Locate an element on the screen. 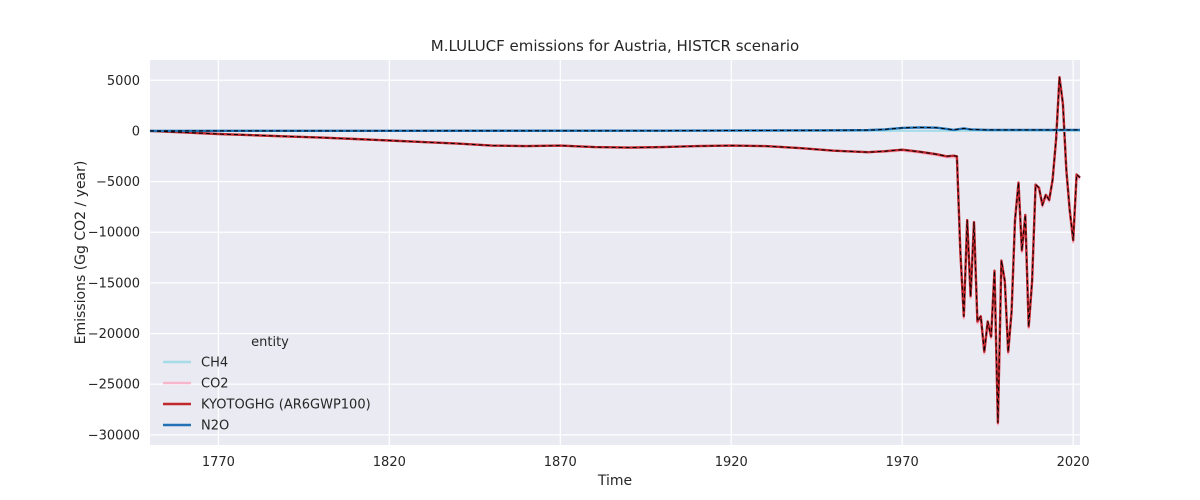 The image size is (1200, 500). legend: entity CH4 CO2 KYOTOGHG (AR6GWP100) N2O is located at coordinates (267, 384).